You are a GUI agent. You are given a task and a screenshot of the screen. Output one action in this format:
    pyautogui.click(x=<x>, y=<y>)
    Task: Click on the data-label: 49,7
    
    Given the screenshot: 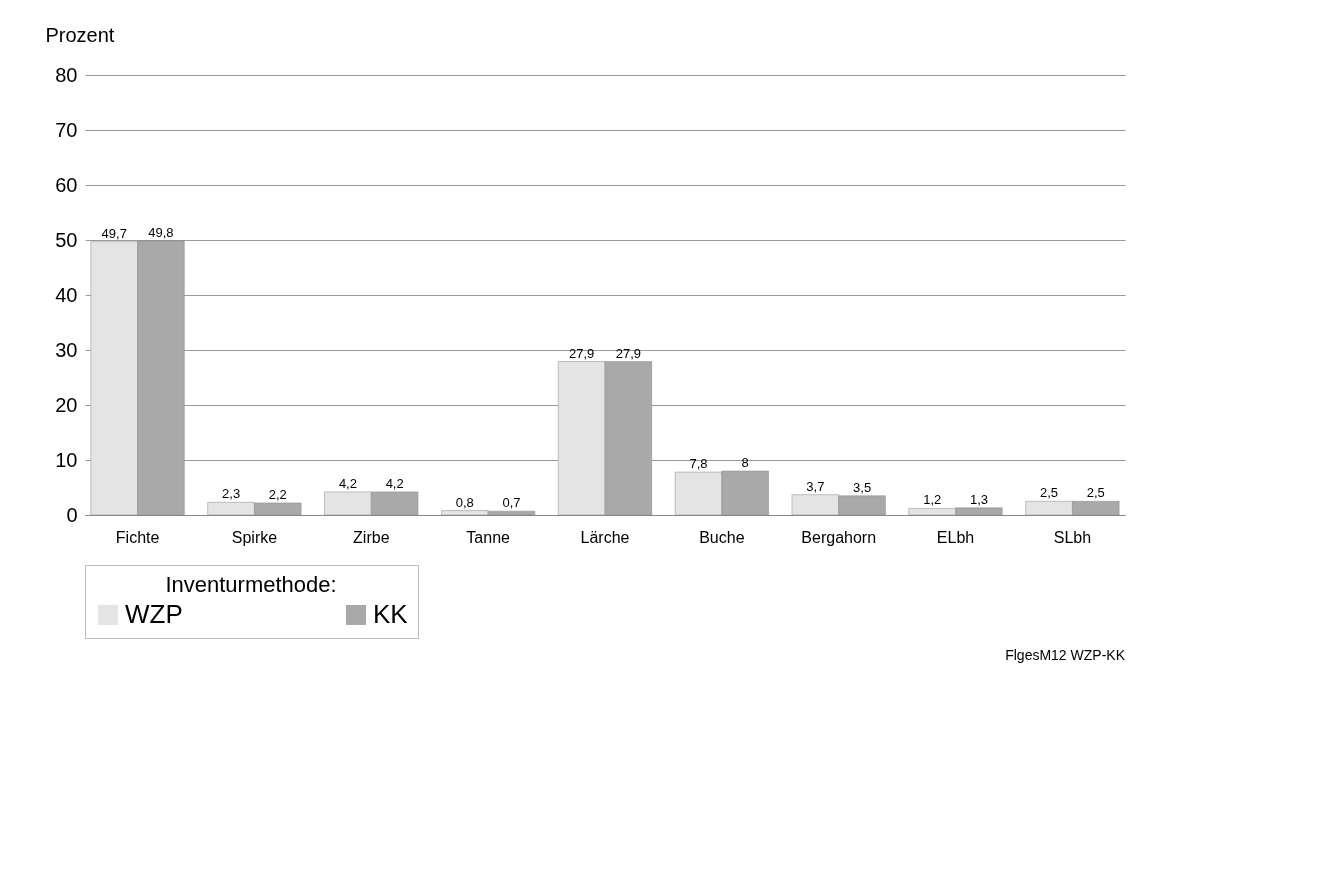 What is the action you would take?
    pyautogui.click(x=114, y=233)
    